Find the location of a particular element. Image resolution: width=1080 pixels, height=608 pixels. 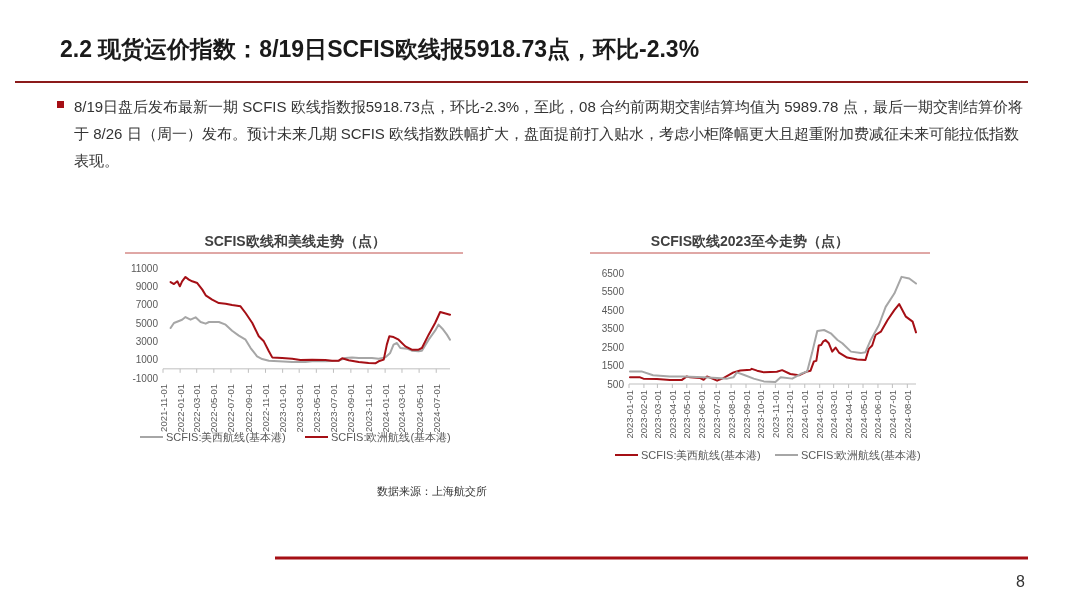

x-tick-label: 2024-02-01 is located at coordinates (820, 414).